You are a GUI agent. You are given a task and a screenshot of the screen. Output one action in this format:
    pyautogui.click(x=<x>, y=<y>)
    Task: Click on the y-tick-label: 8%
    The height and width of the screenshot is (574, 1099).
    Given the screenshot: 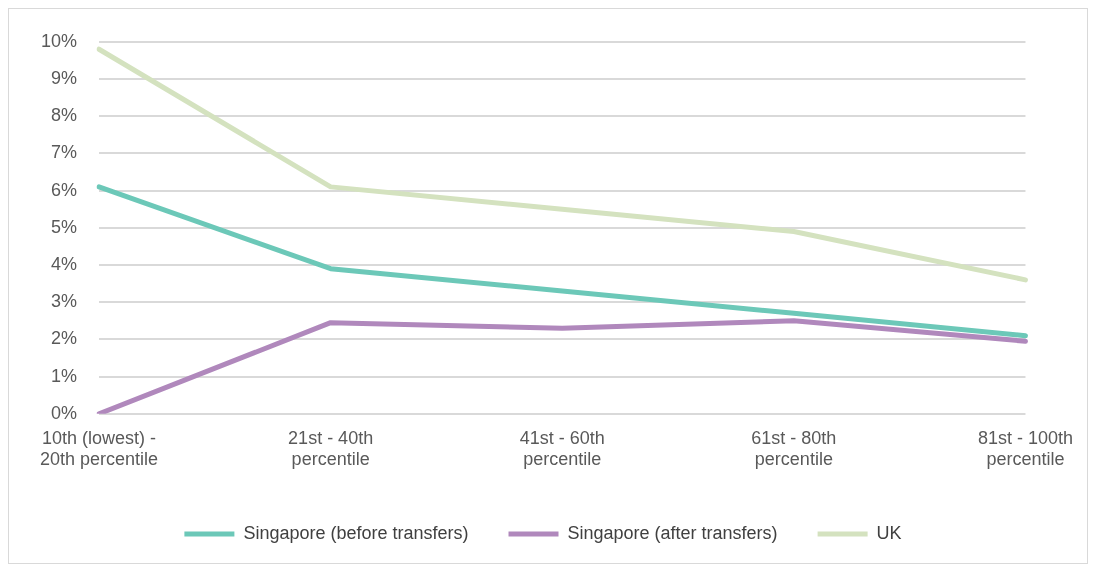 What is the action you would take?
    pyautogui.click(x=64, y=115)
    